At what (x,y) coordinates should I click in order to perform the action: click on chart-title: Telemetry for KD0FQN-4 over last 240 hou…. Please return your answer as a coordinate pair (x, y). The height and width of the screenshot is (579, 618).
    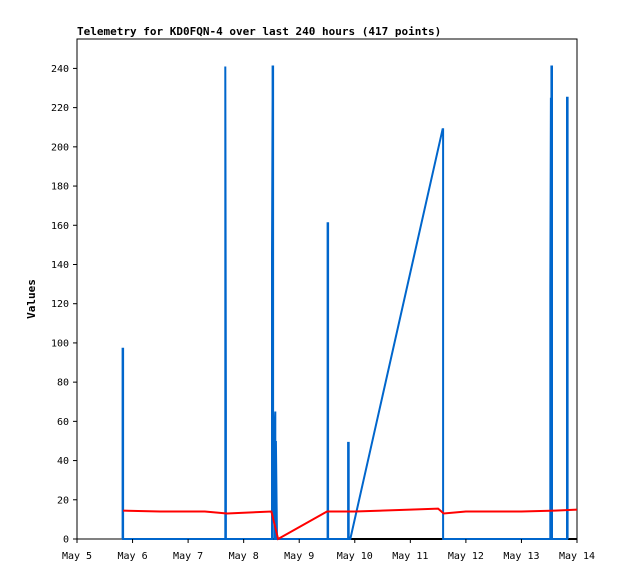
    Looking at the image, I should click on (259, 31).